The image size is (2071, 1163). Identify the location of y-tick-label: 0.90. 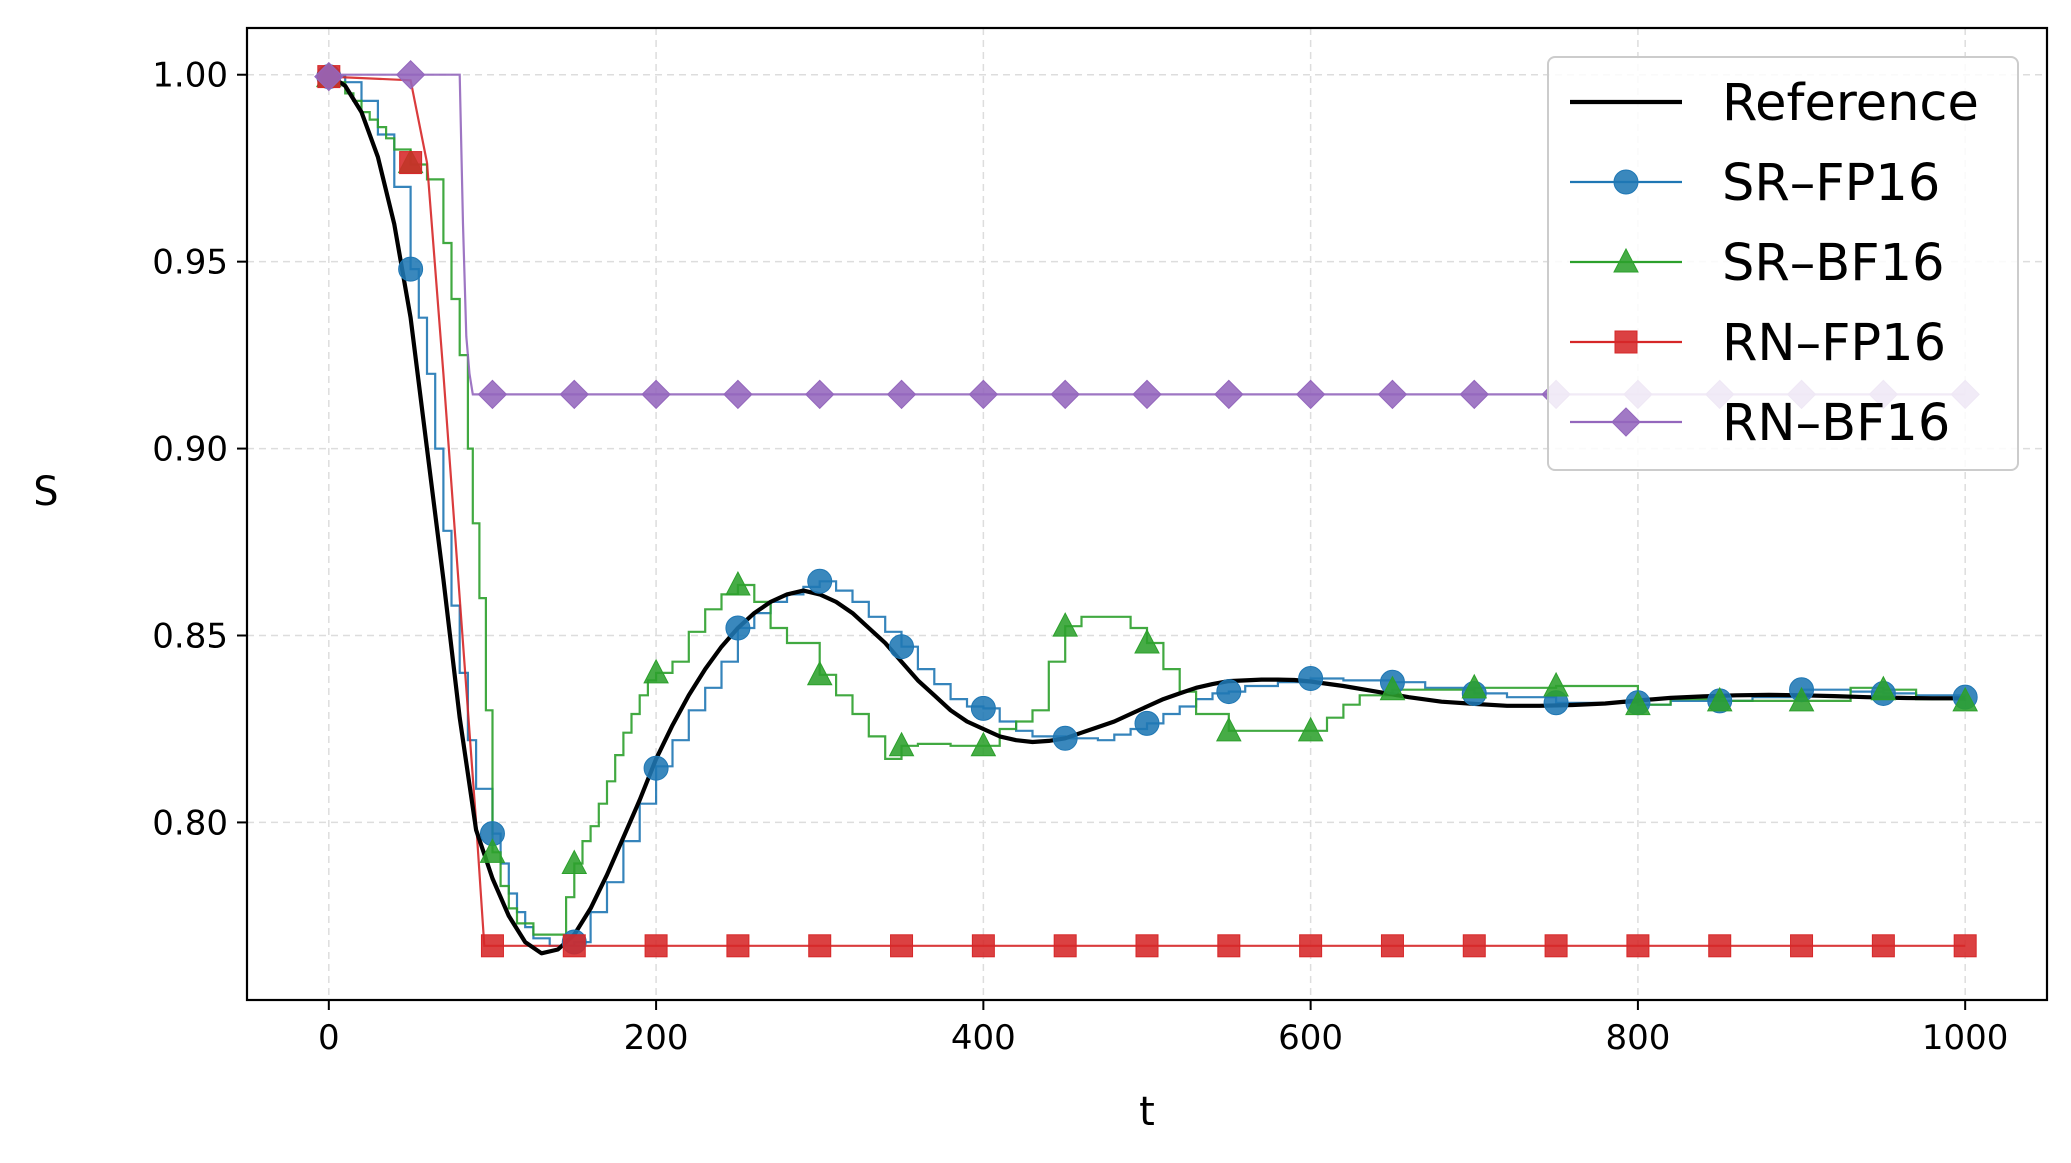
(190, 450).